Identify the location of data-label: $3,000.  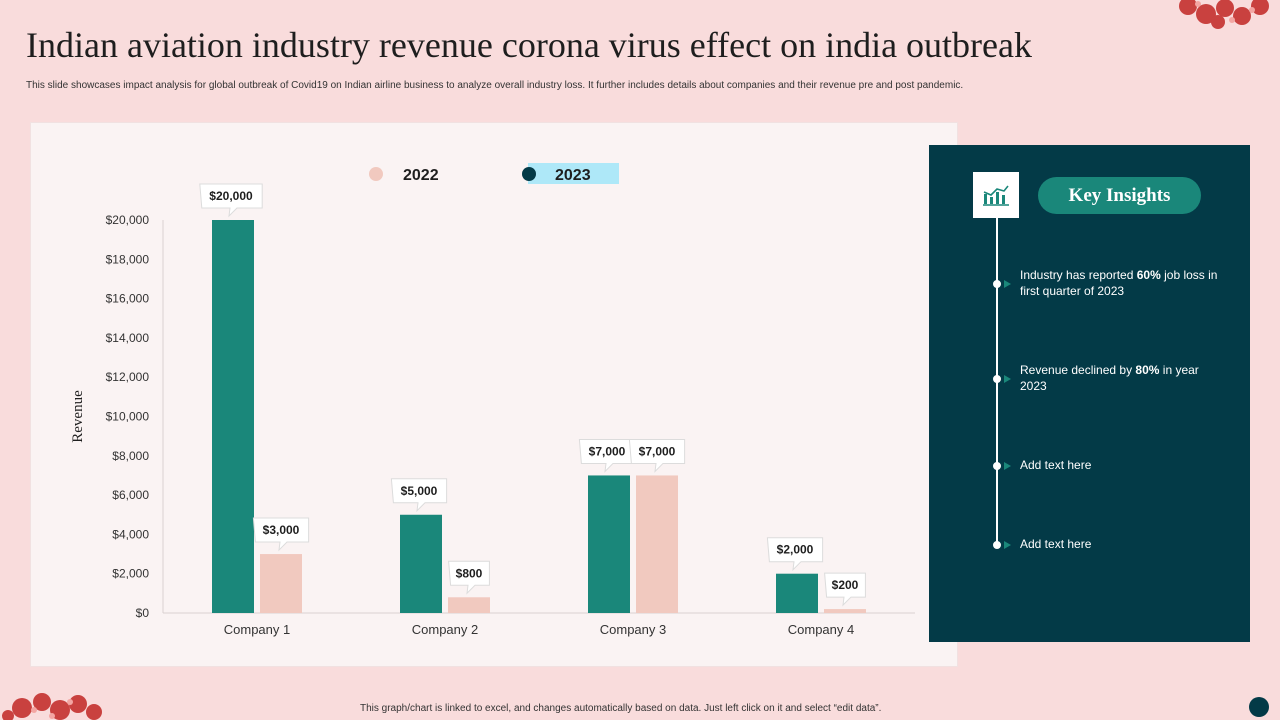
(281, 530).